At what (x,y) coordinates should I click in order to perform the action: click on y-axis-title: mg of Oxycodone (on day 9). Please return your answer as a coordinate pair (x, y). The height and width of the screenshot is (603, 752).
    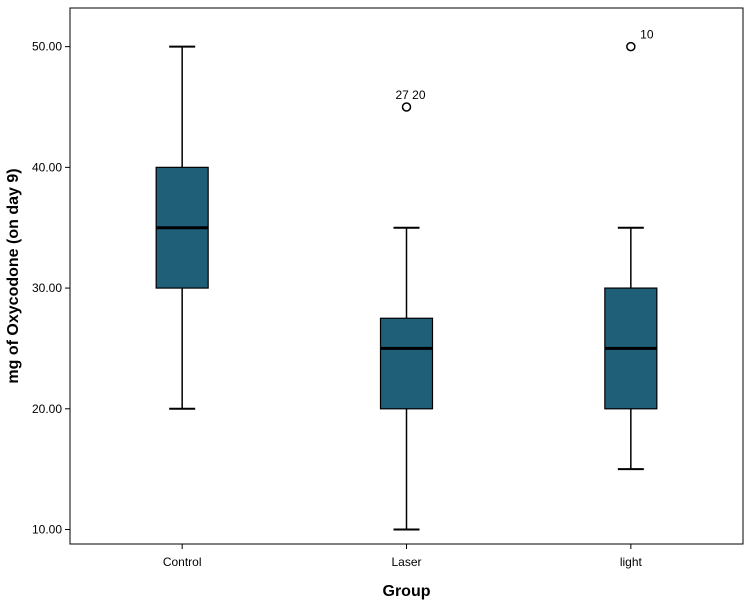
    Looking at the image, I should click on (13, 275).